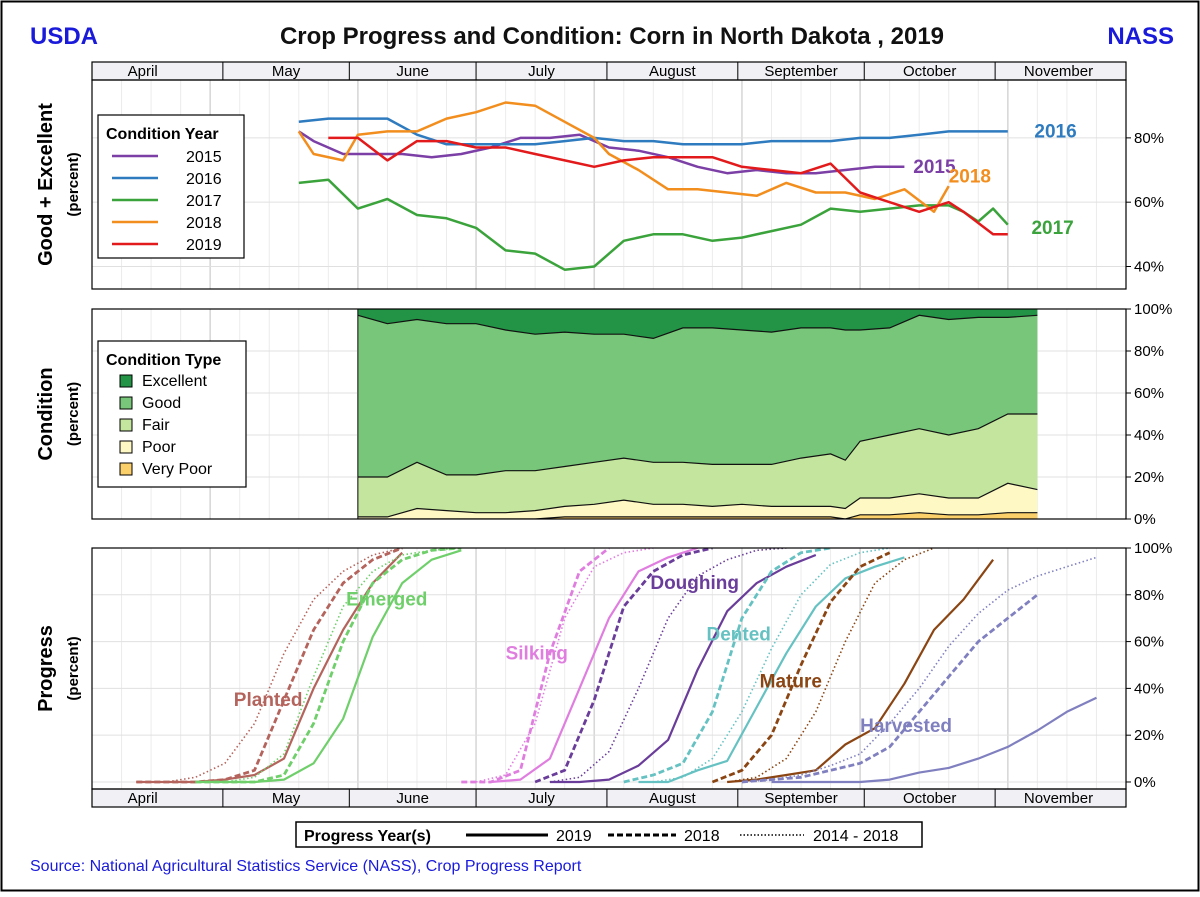 The width and height of the screenshot is (1200, 897). I want to click on progress-line-emerged-2018, so click(328, 666).